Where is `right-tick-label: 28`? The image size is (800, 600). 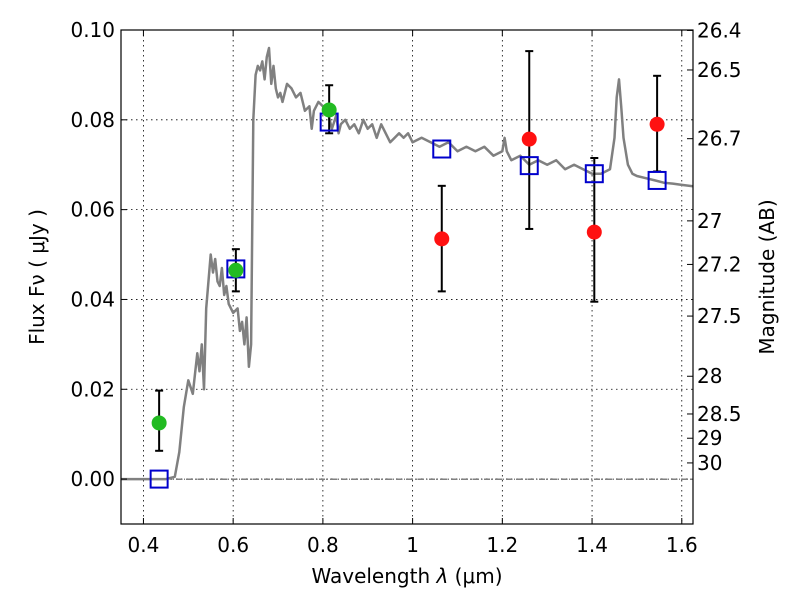
right-tick-label: 28 is located at coordinates (709, 376).